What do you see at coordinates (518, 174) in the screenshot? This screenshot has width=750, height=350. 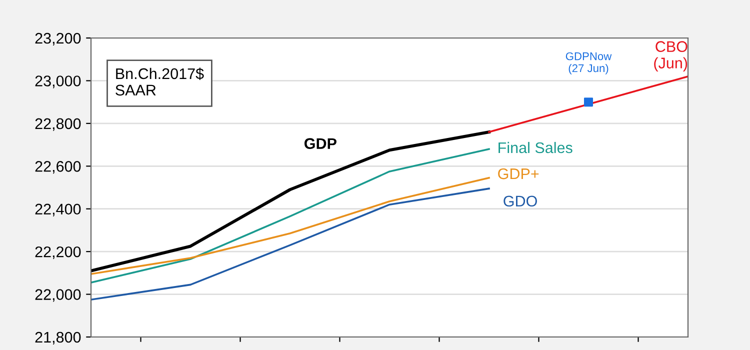 I see `series-label: GDP+` at bounding box center [518, 174].